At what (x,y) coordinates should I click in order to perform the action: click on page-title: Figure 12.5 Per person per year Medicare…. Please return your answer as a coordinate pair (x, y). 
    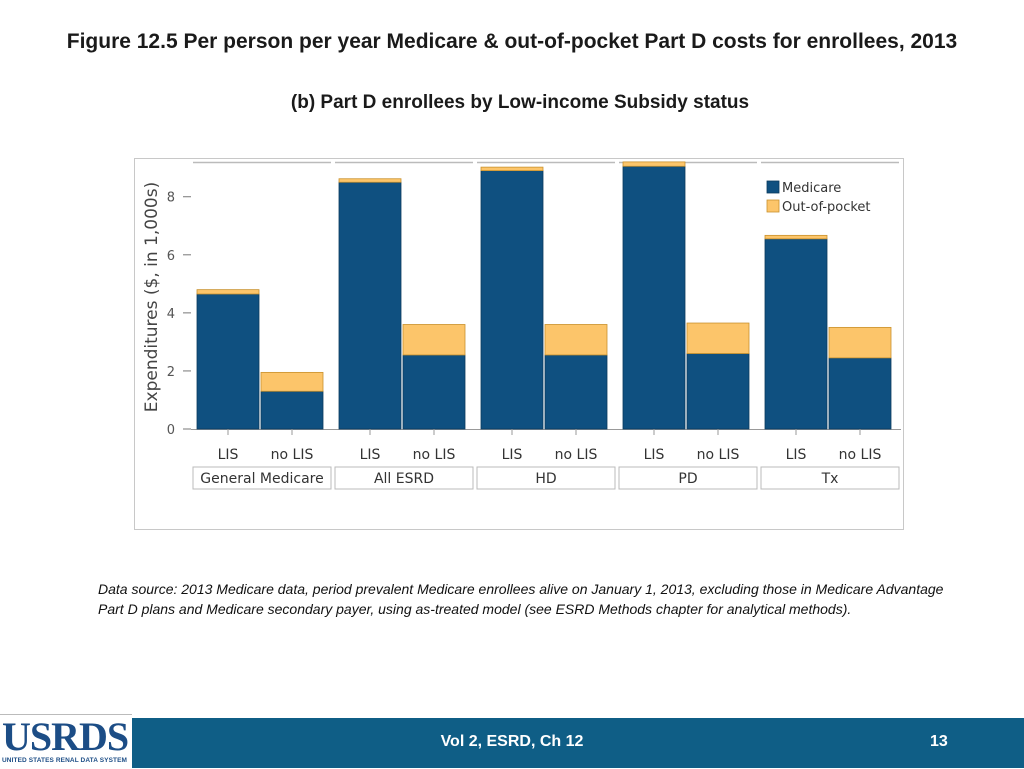
    Looking at the image, I should click on (512, 41).